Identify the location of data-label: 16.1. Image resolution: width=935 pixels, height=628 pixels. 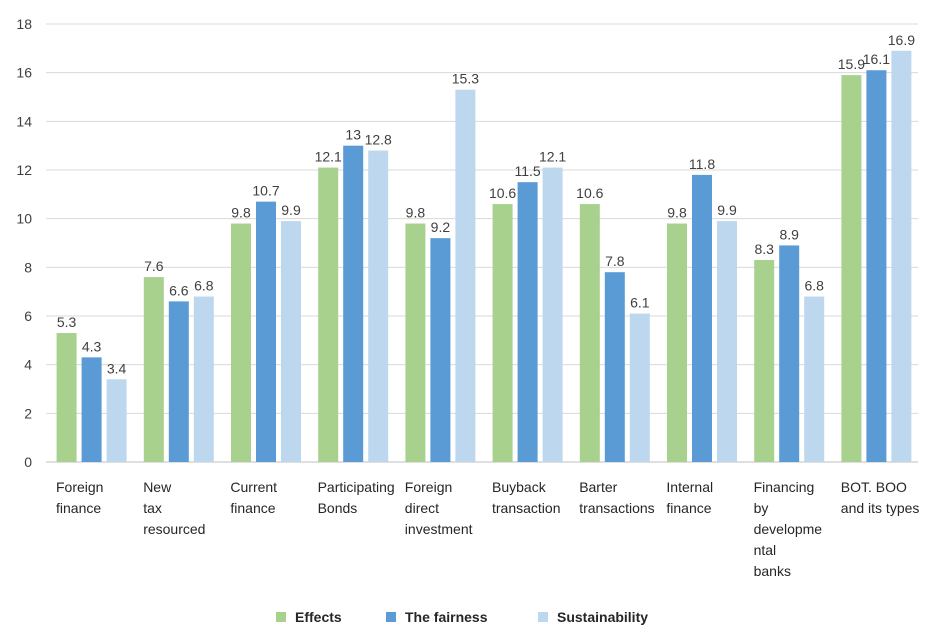
(876, 59).